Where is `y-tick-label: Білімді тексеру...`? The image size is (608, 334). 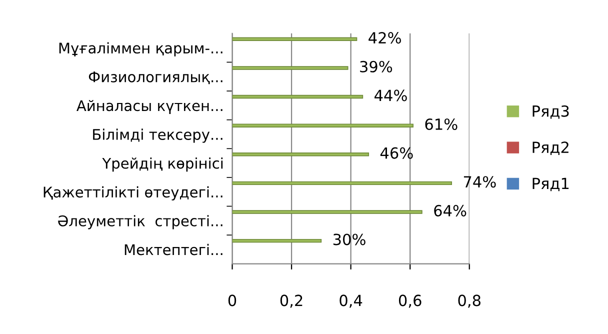 y-tick-label: Білімді тексеру... is located at coordinates (157, 135).